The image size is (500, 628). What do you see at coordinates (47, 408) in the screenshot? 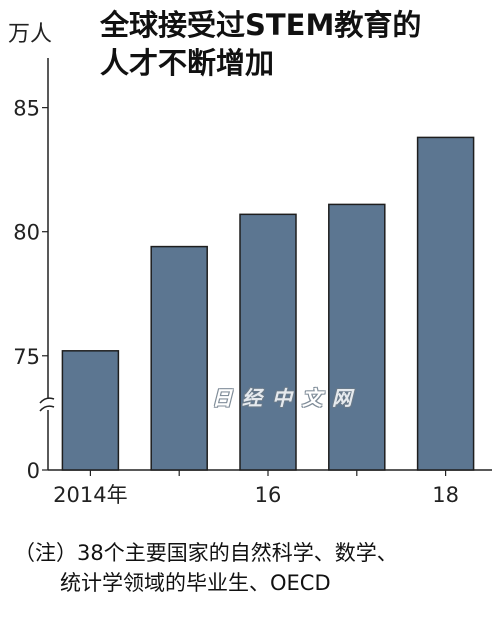
I see `axis-break-mark-bottom` at bounding box center [47, 408].